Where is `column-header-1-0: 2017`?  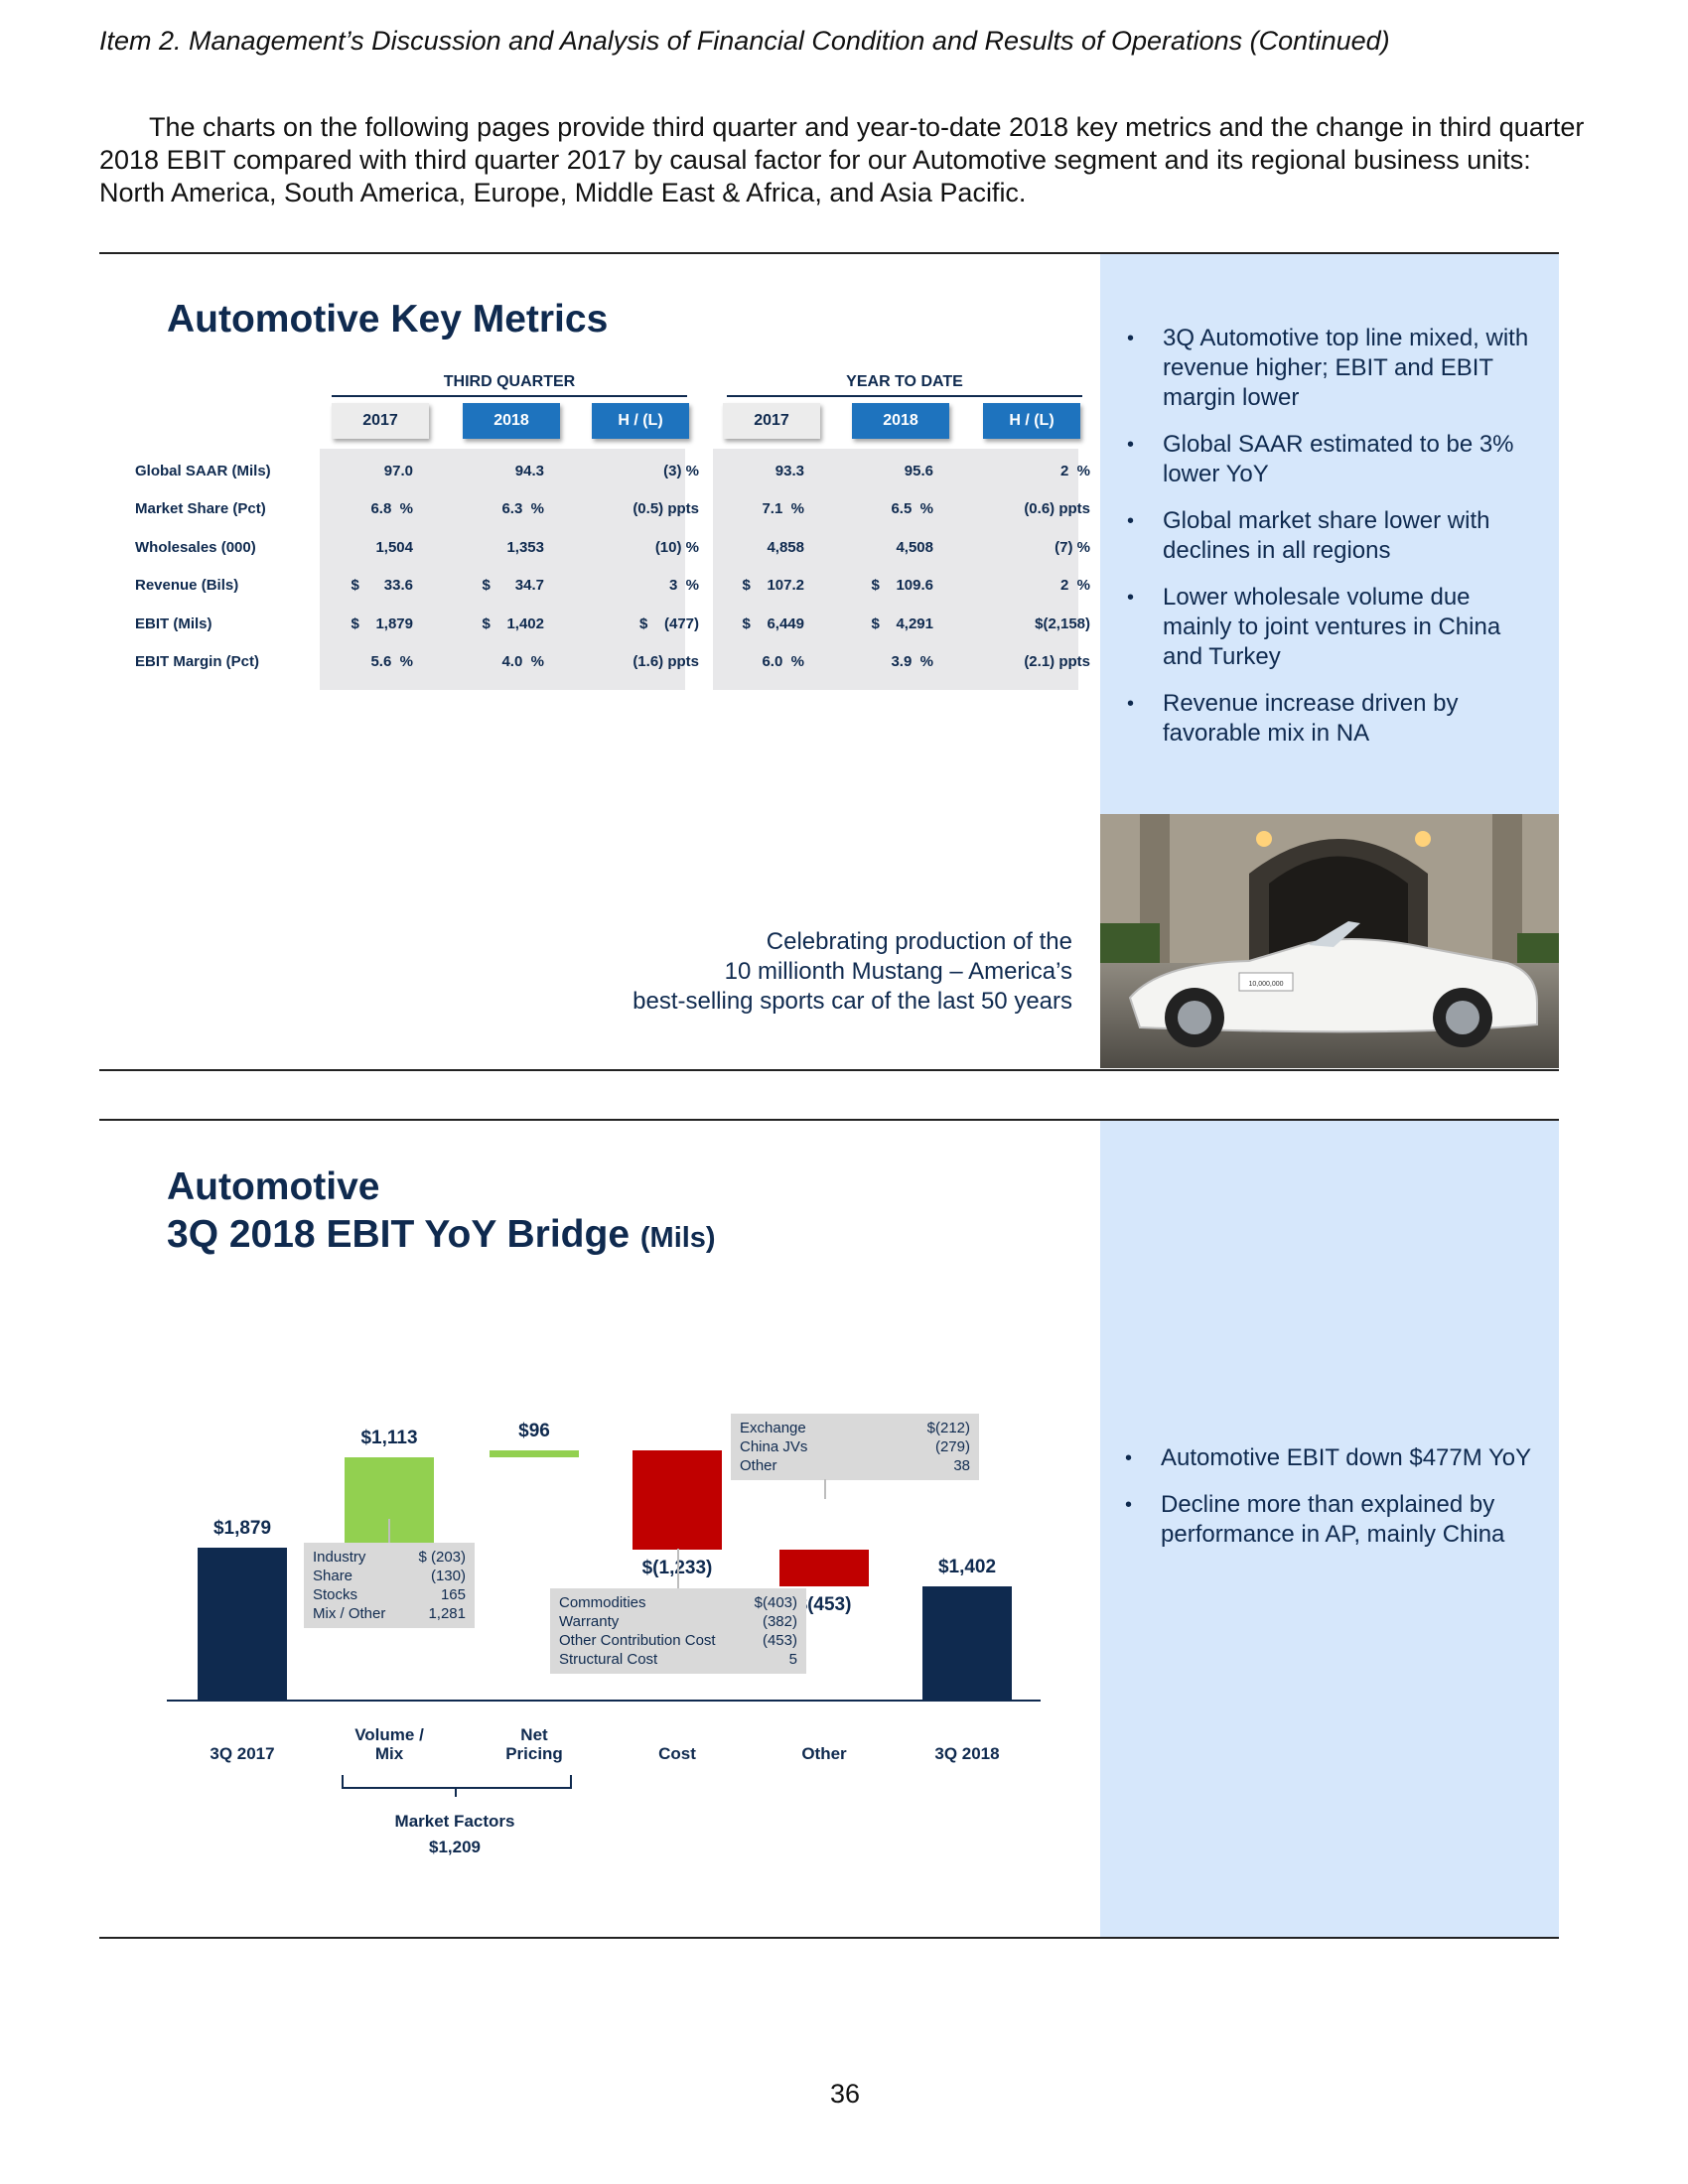
column-header-1-0: 2017 is located at coordinates (771, 421).